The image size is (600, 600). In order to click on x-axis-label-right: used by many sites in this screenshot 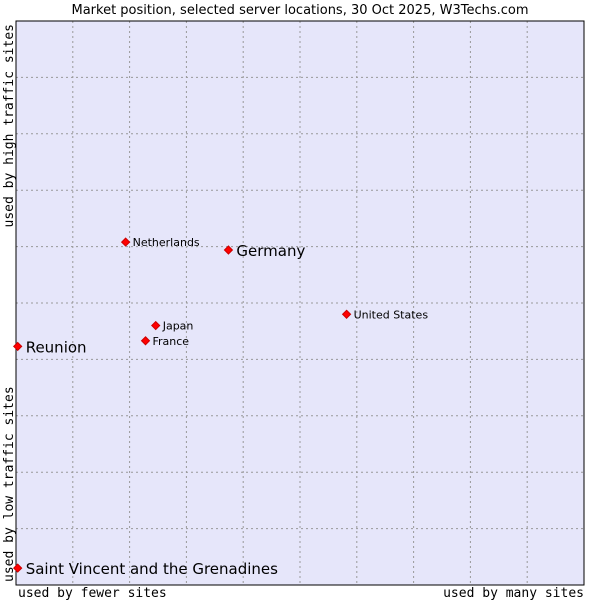, I will do `click(513, 593)`.